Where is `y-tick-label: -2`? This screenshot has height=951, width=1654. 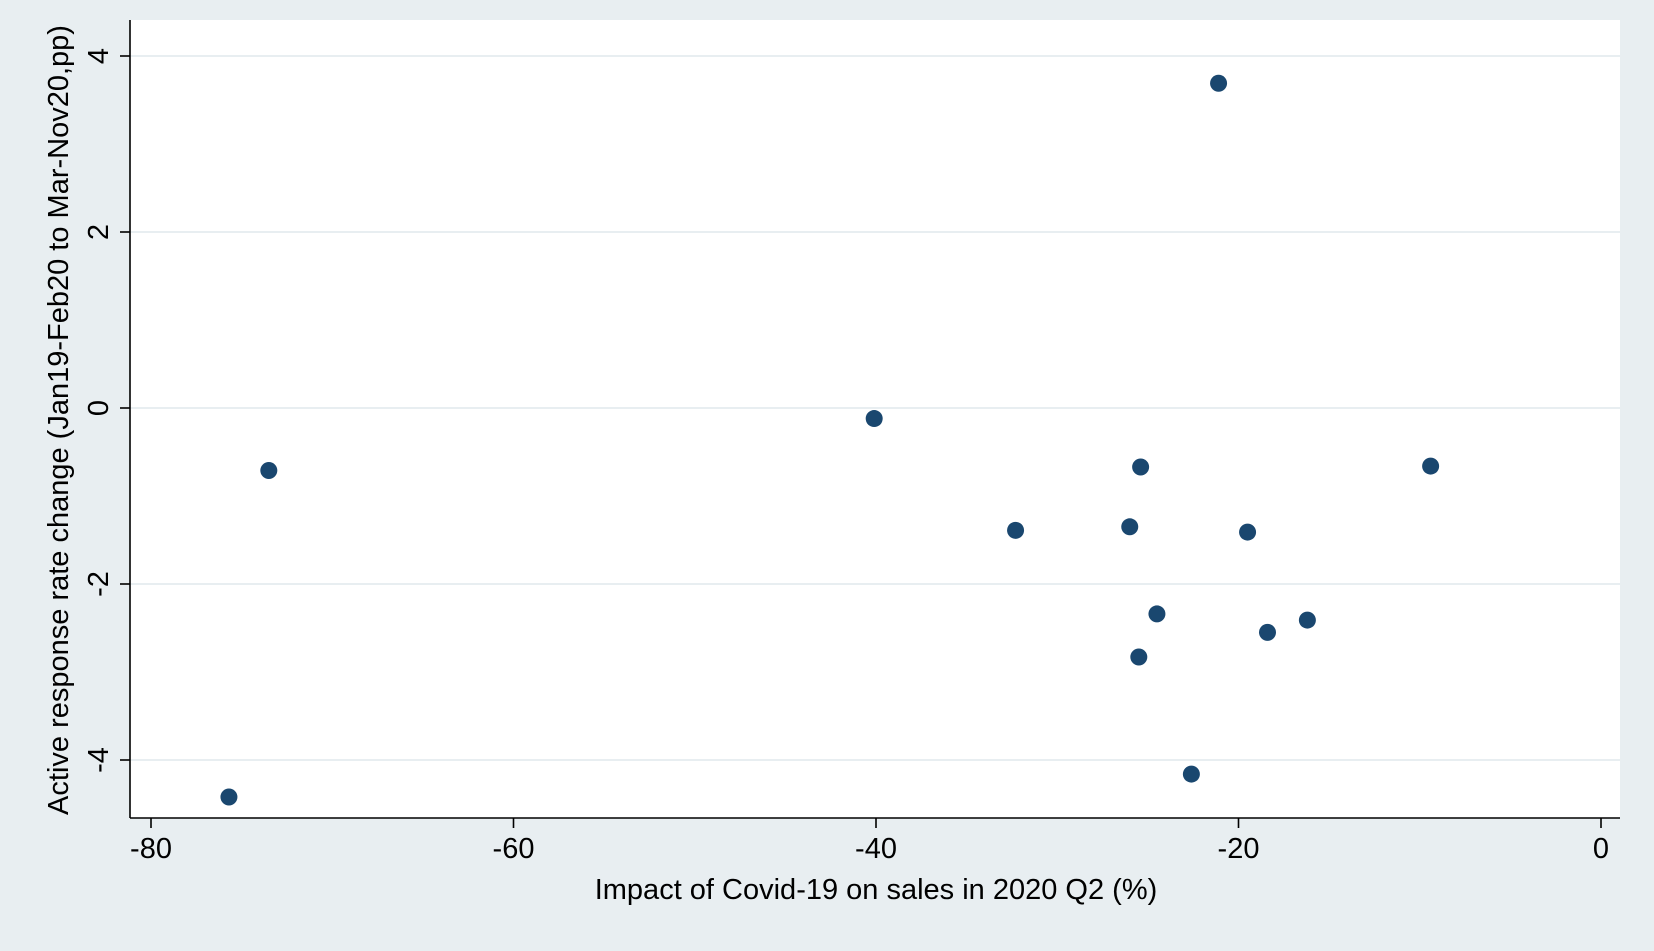 y-tick-label: -2 is located at coordinates (99, 584).